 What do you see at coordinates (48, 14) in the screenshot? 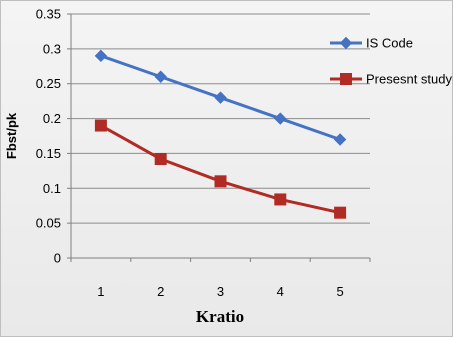
I see `y-tick-label: 0.35` at bounding box center [48, 14].